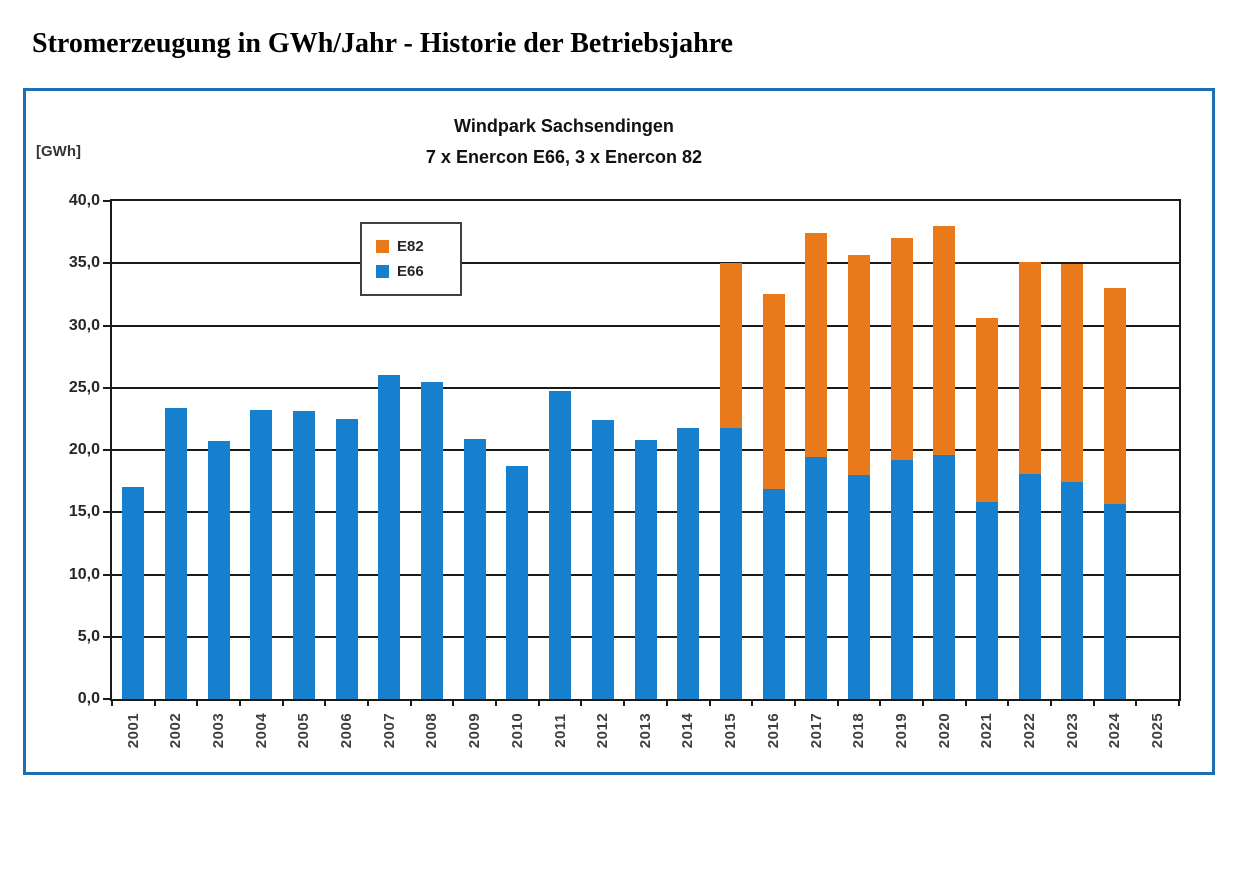 This screenshot has height=874, width=1240. I want to click on x-tick-label-text: 2005, so click(304, 730).